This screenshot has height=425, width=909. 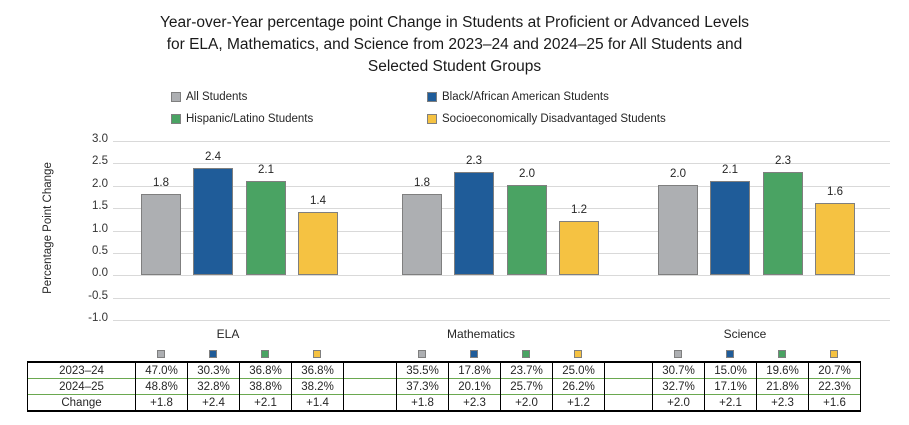 I want to click on table-cell: 38.2%, so click(x=317, y=386).